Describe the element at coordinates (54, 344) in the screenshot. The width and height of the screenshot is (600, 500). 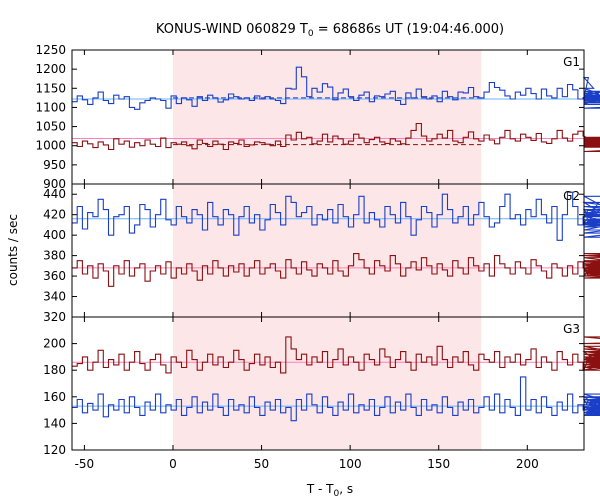
I see `y-tick-label: 200` at that location.